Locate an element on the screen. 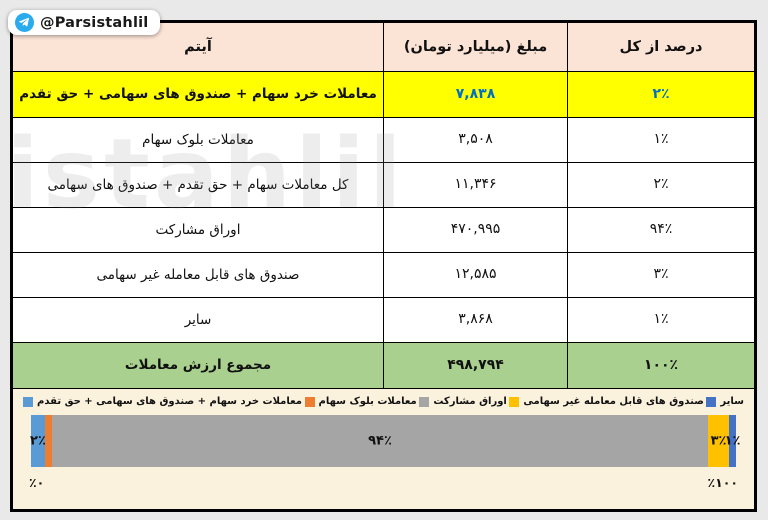  channel-handle: @Parsistahlil is located at coordinates (94, 22).